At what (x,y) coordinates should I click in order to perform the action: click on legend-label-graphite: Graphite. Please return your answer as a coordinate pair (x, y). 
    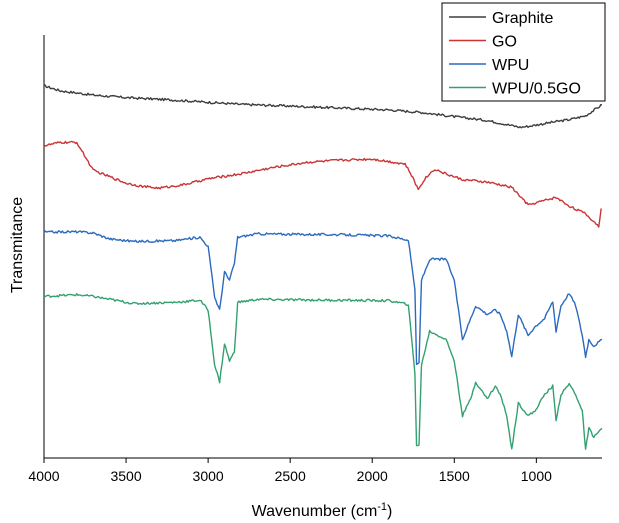
    Looking at the image, I should click on (522, 18).